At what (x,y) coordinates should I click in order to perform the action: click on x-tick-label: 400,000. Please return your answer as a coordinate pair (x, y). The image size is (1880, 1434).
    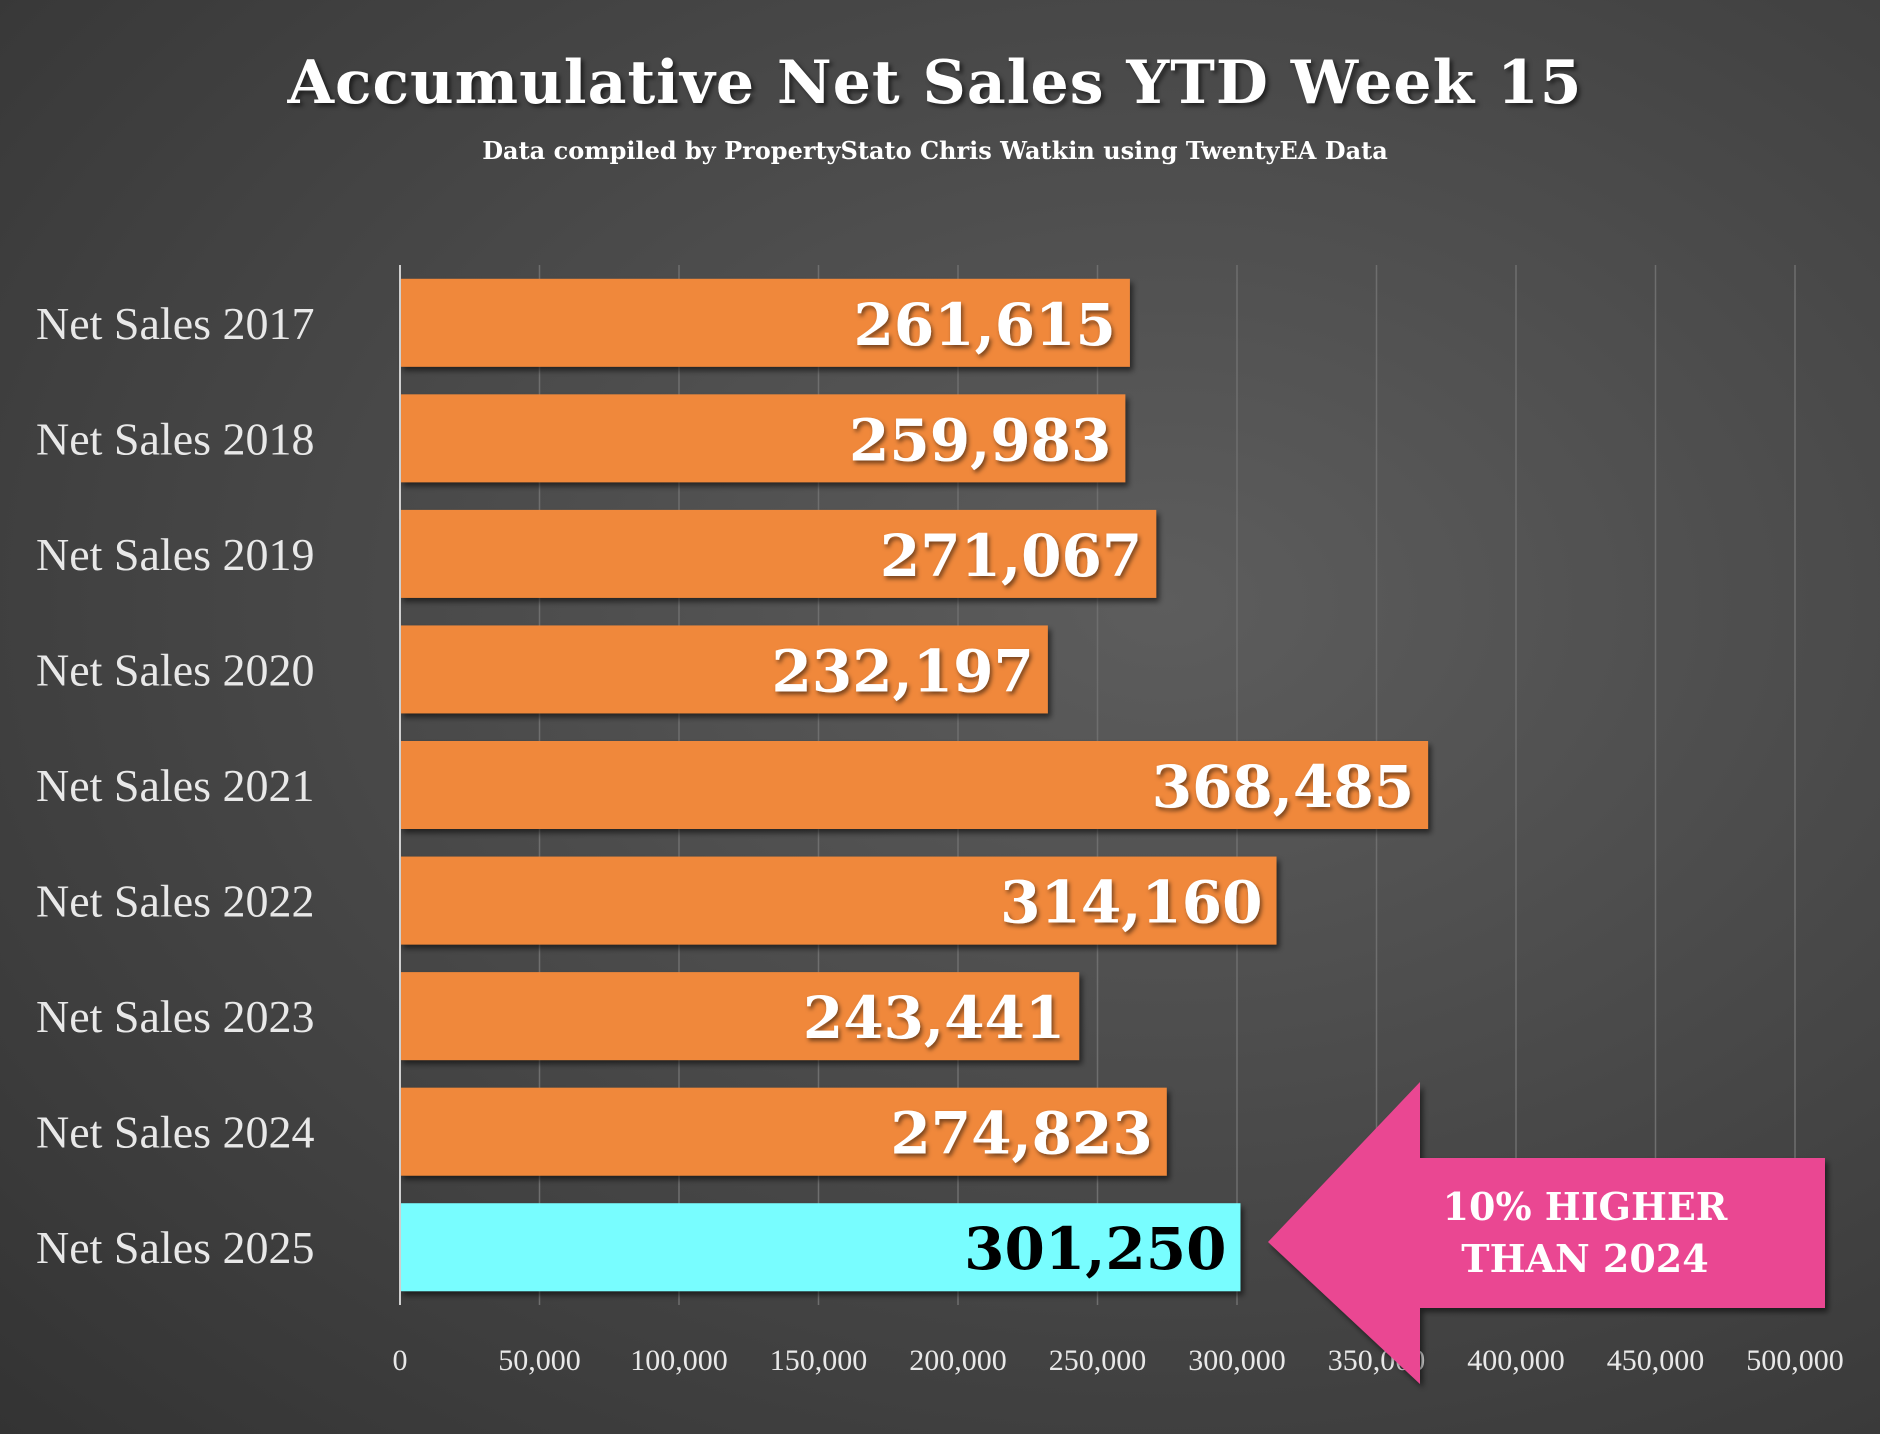
    Looking at the image, I should click on (1516, 1360).